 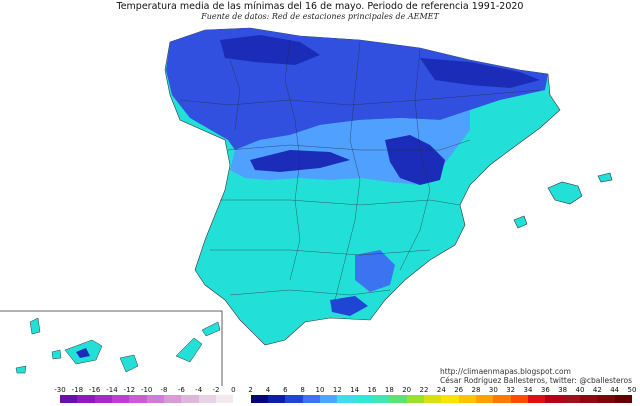 What do you see at coordinates (349, 306) in the screenshot?
I see `sierra-nevada` at bounding box center [349, 306].